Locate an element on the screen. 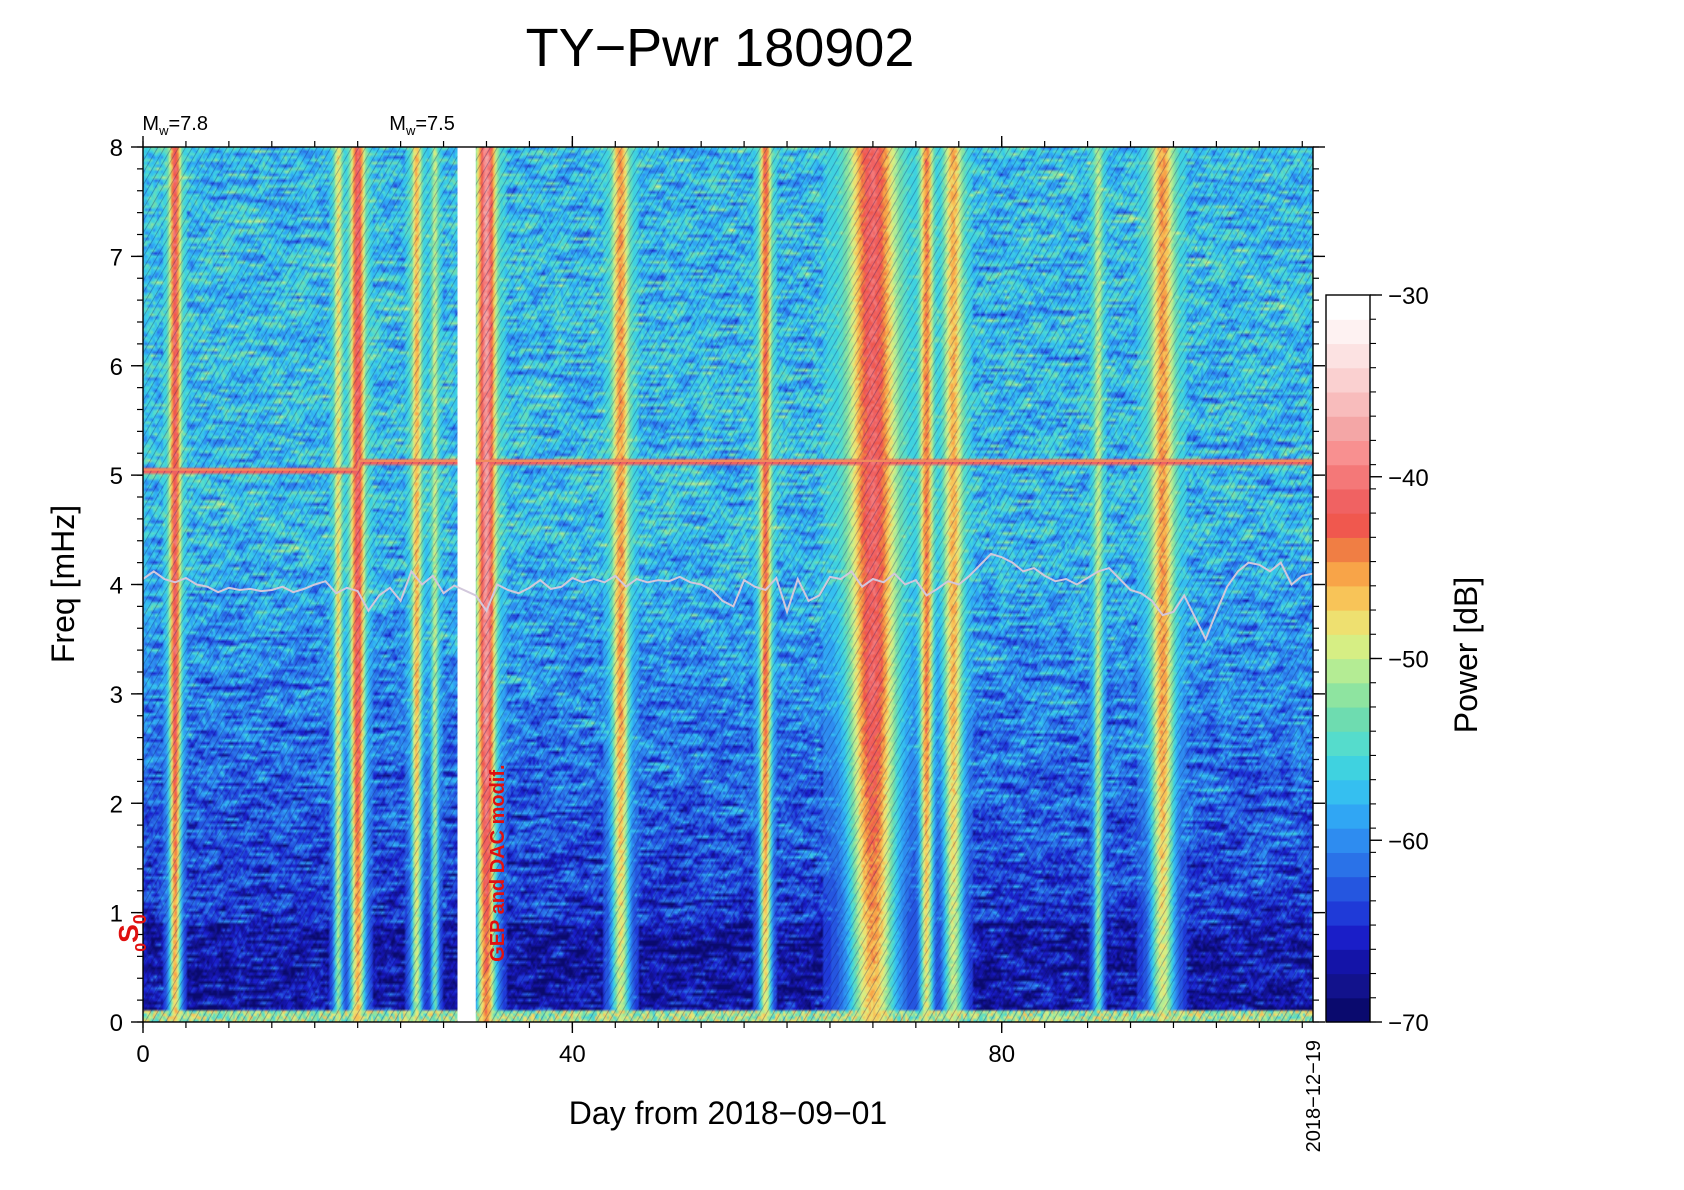  earthquake-label: Mw=7.5 is located at coordinates (422, 125).